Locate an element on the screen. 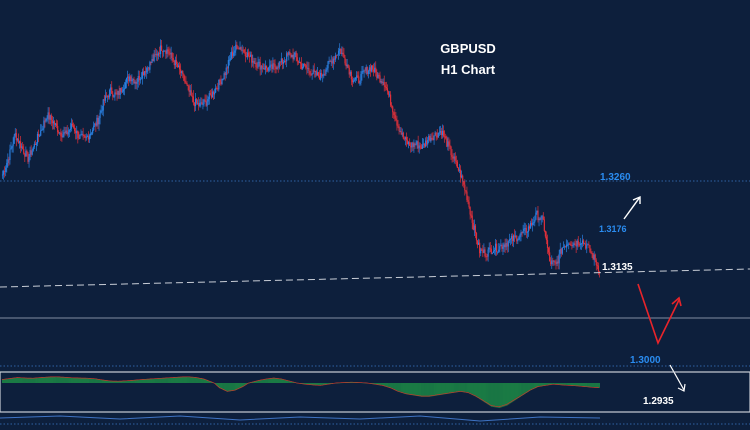  chart-title: GBPUSD is located at coordinates (468, 48).